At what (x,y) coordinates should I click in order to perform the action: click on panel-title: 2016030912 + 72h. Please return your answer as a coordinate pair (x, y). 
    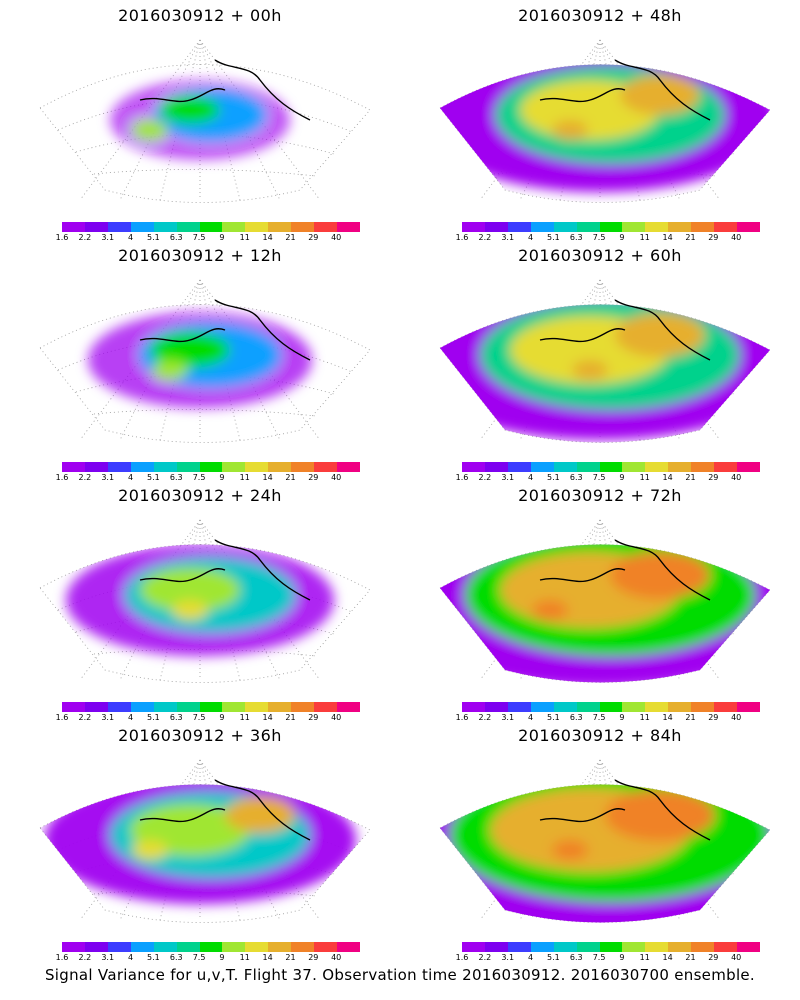
    Looking at the image, I should click on (600, 495).